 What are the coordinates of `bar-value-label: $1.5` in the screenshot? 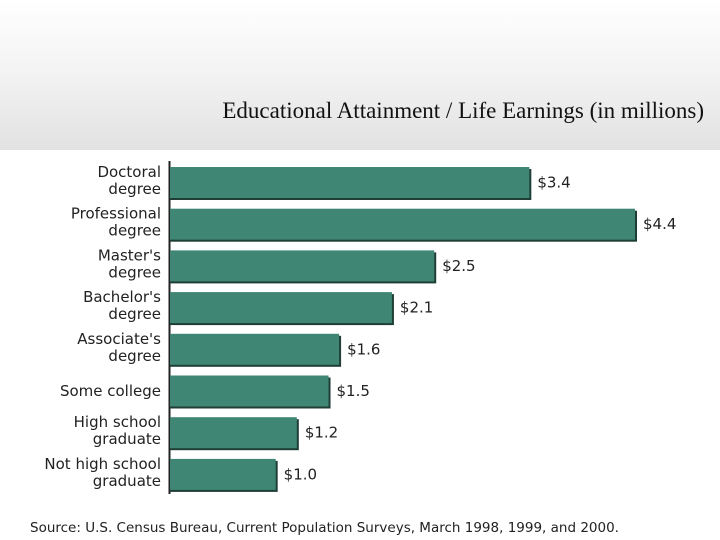 It's located at (353, 391).